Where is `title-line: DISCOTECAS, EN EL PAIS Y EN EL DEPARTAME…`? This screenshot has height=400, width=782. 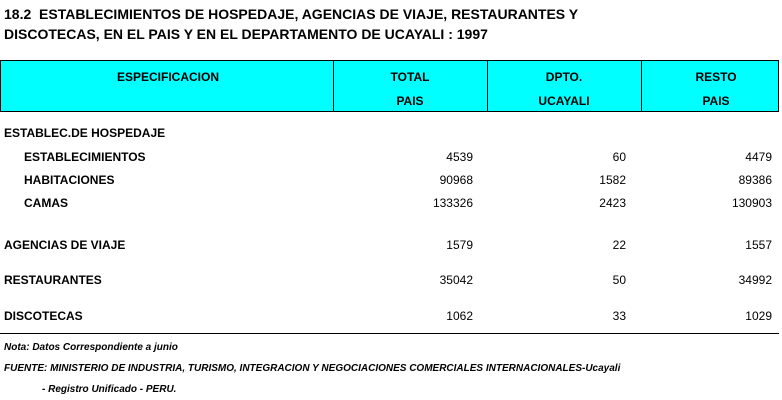 title-line: DISCOTECAS, EN EL PAIS Y EN EL DEPARTAME… is located at coordinates (246, 34).